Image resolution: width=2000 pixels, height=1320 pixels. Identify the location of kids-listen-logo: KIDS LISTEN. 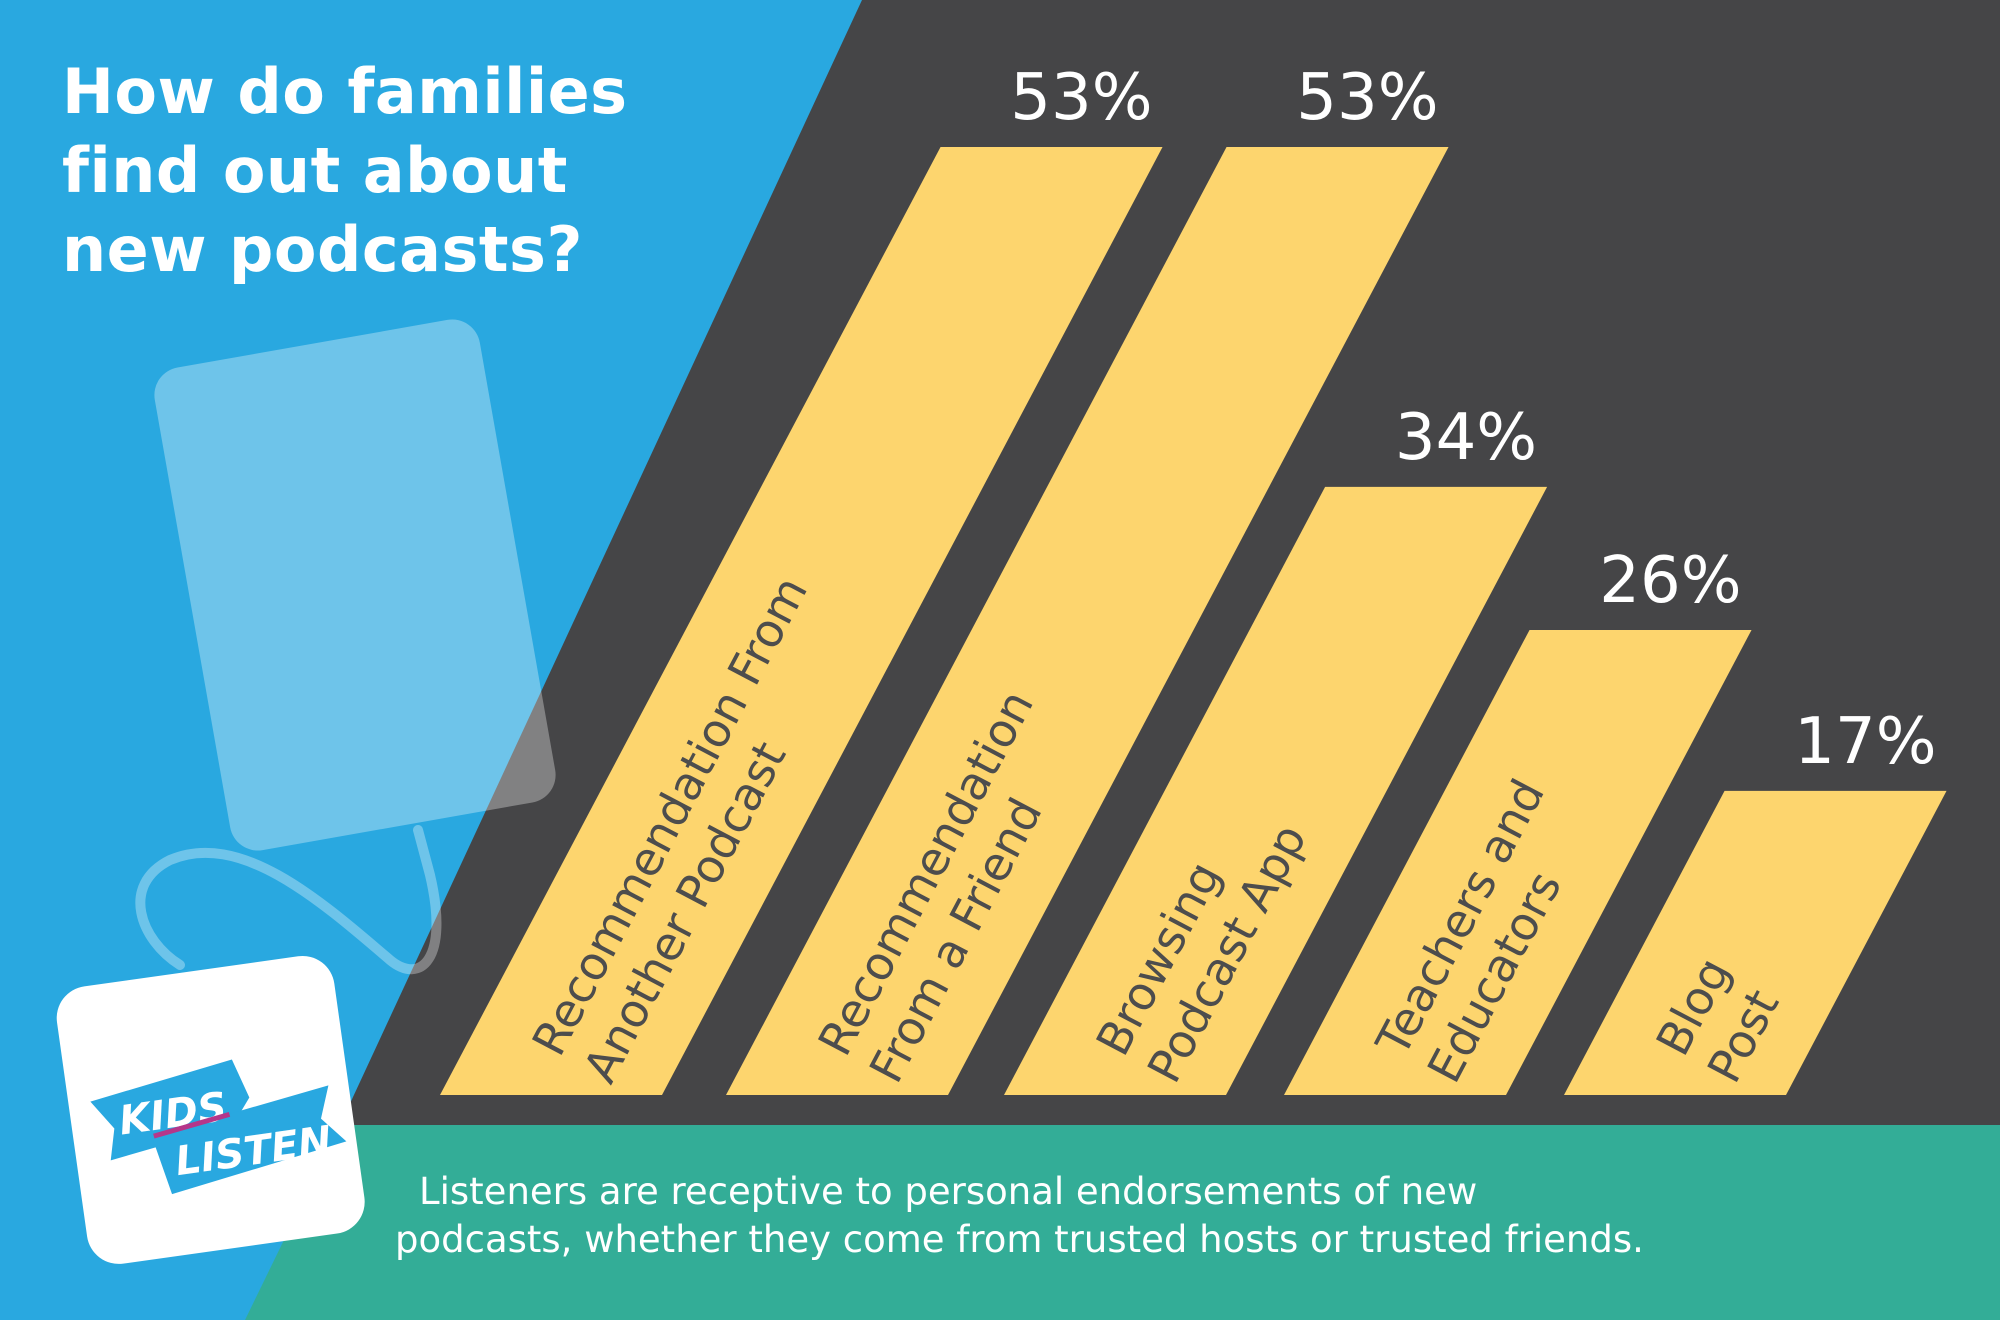
(210, 1109).